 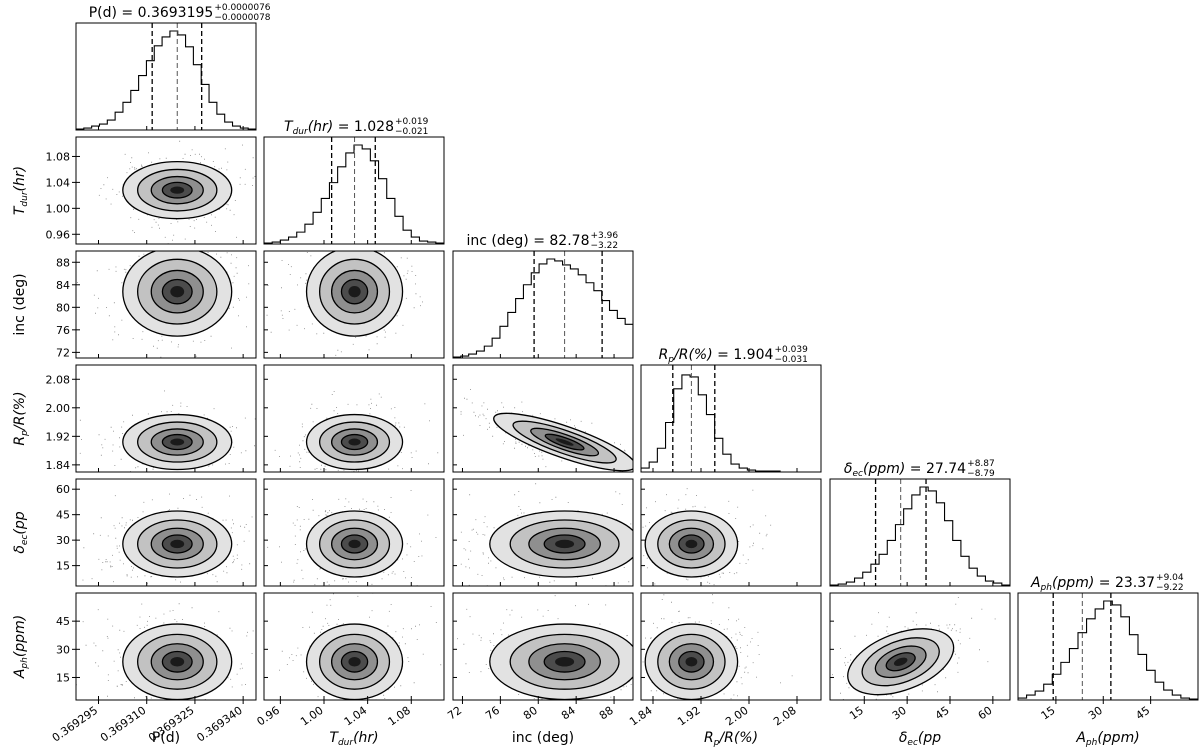 What do you see at coordinates (920, 739) in the screenshot?
I see `x-axis-label-dec: δec(pp` at bounding box center [920, 739].